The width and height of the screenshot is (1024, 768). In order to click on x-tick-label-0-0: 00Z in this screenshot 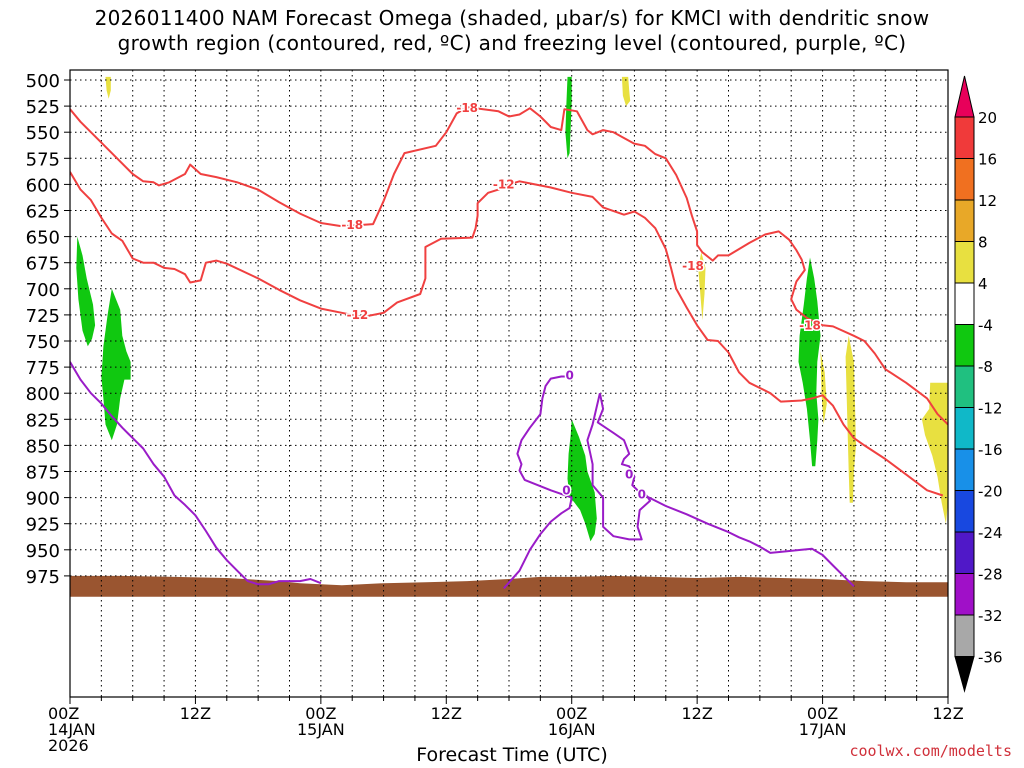, I will do `click(63, 713)`.